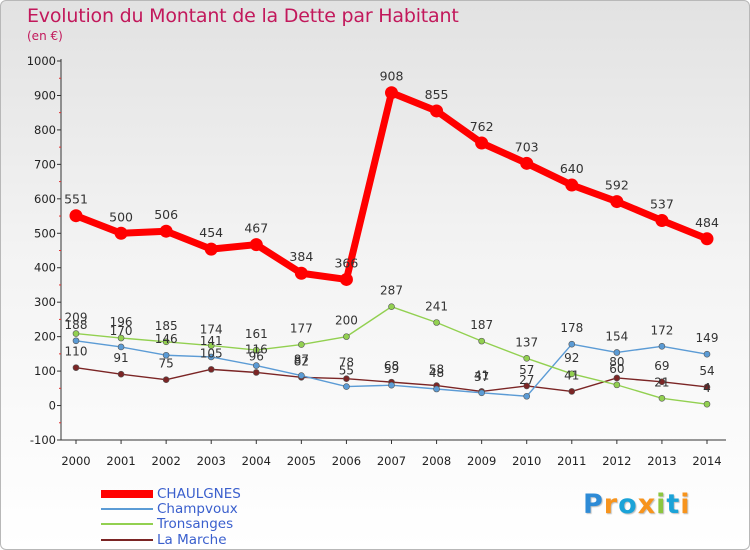 This screenshot has width=750, height=550. What do you see at coordinates (231, 540) in the screenshot?
I see `legend-item-la-marche: La Marche` at bounding box center [231, 540].